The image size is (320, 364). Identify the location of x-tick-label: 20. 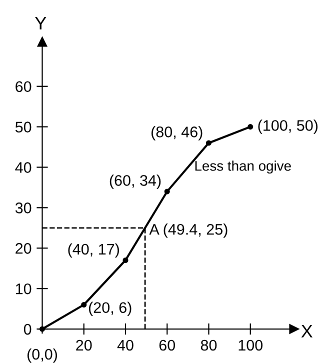
(84, 345).